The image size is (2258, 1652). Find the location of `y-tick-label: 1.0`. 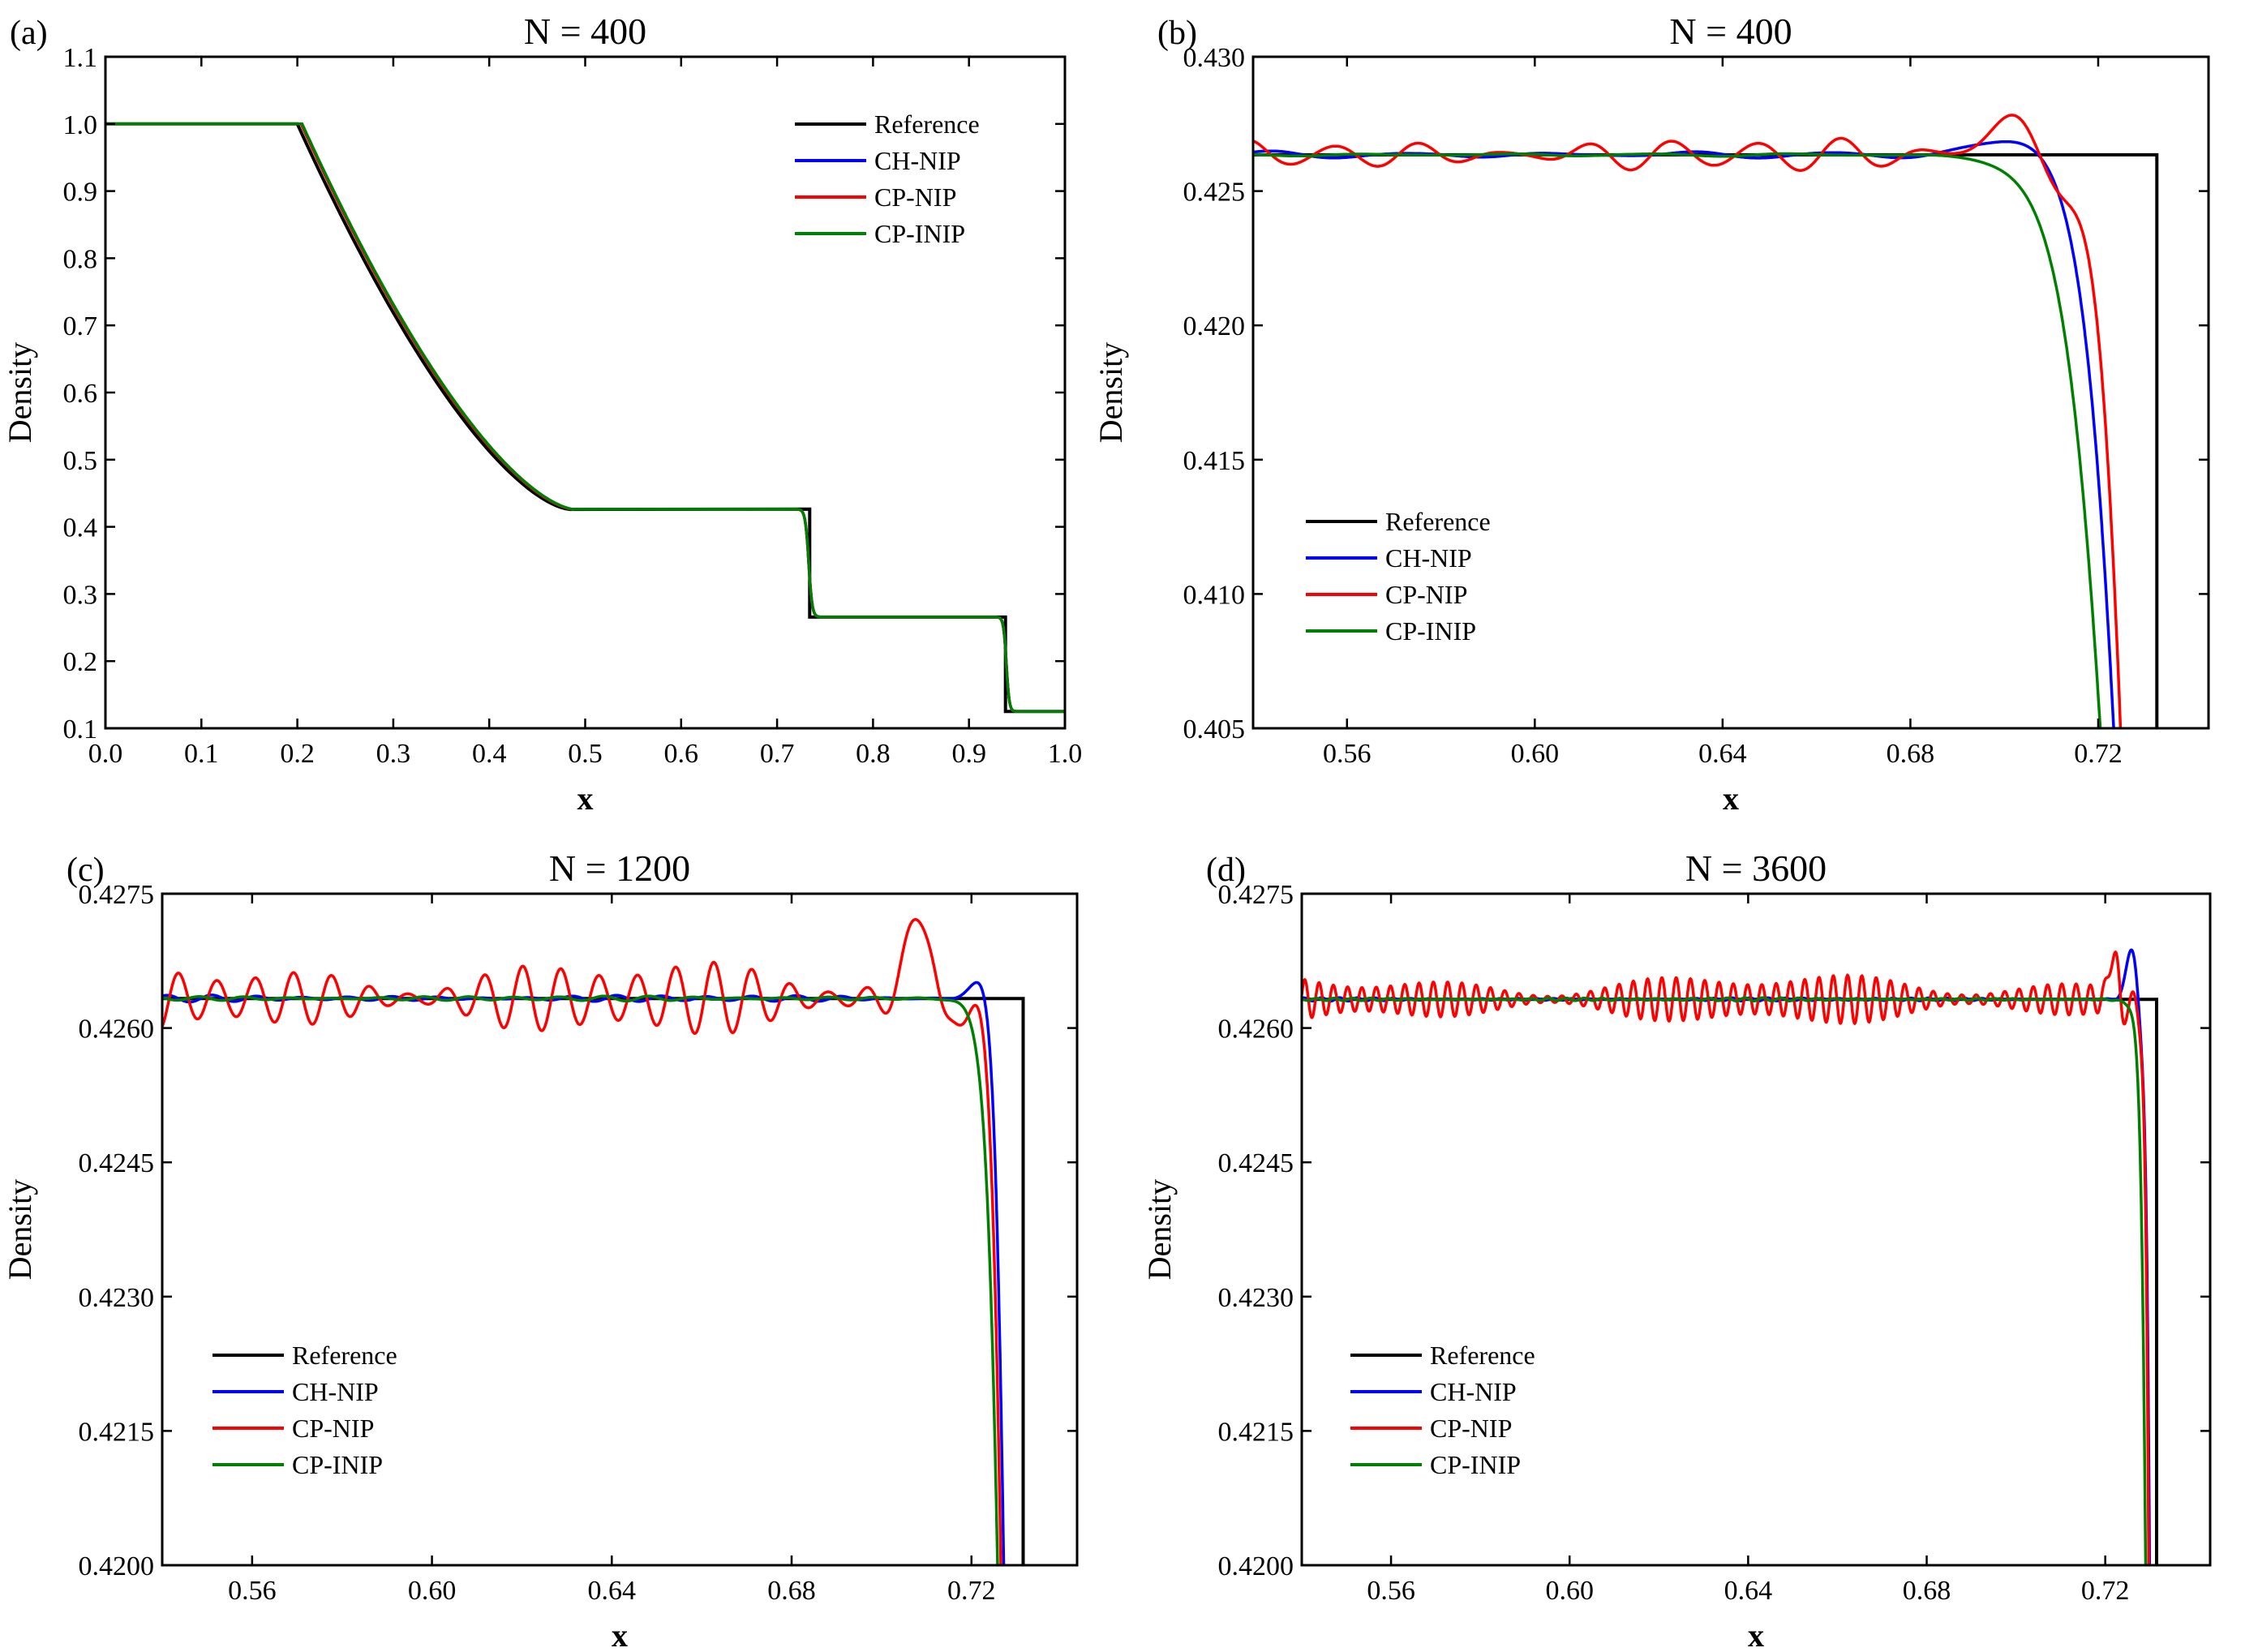

y-tick-label: 1.0 is located at coordinates (81, 125).